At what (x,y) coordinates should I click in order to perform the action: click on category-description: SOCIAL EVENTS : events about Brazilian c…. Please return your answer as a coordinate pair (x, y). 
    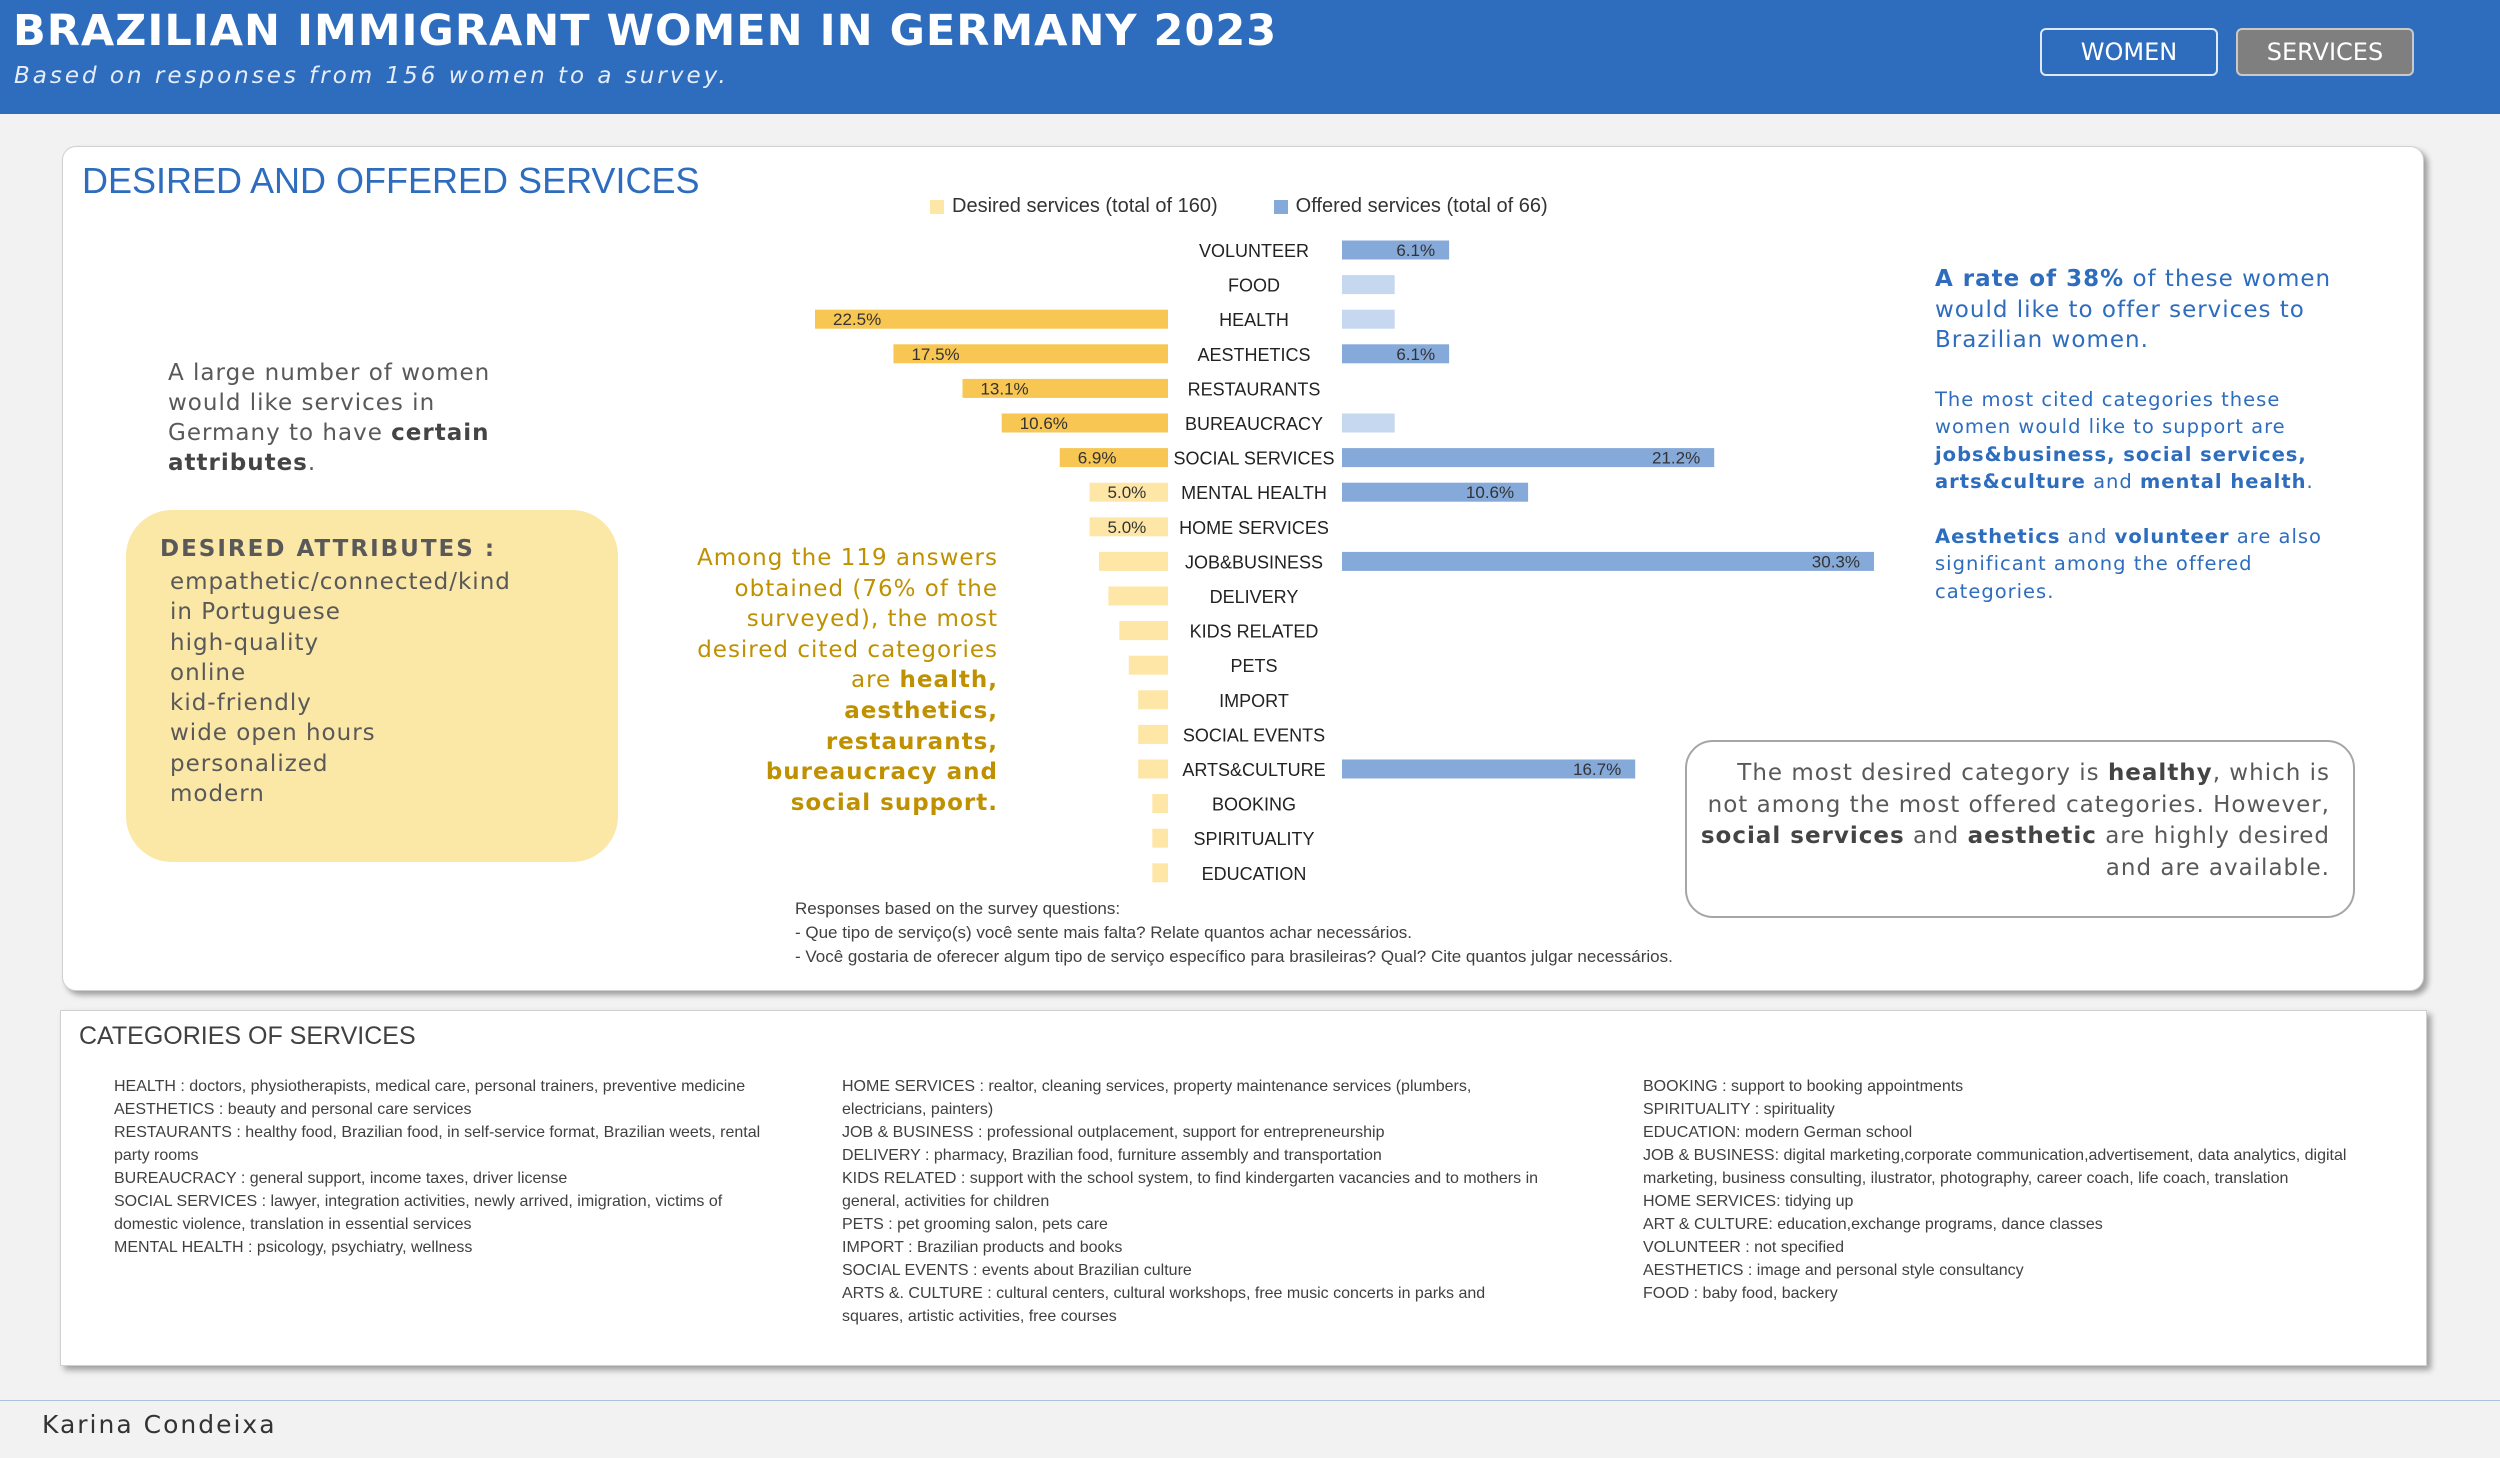
    Looking at the image, I should click on (1017, 1270).